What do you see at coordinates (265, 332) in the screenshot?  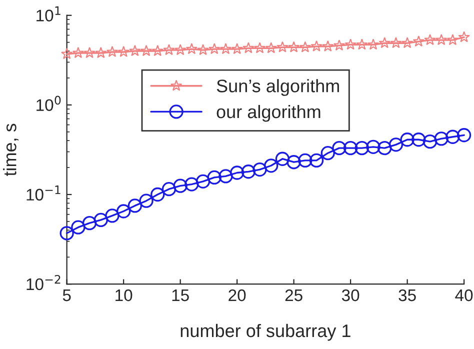 I see `x-axis-title: number of subarray 1` at bounding box center [265, 332].